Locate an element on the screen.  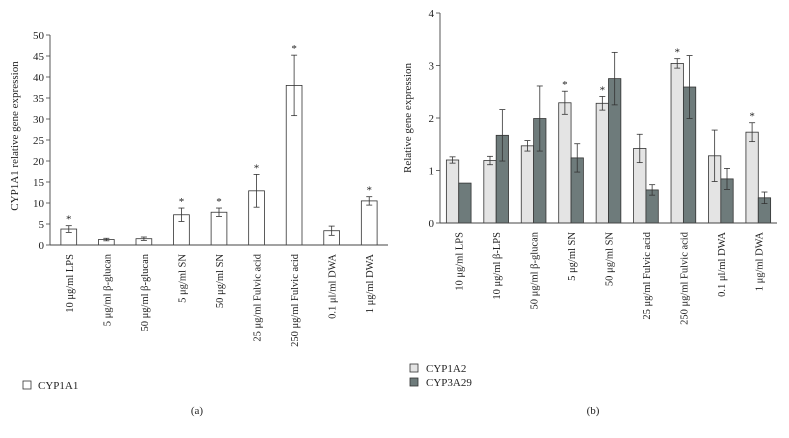
y-tick-label: 25 is located at coordinates (39, 141).